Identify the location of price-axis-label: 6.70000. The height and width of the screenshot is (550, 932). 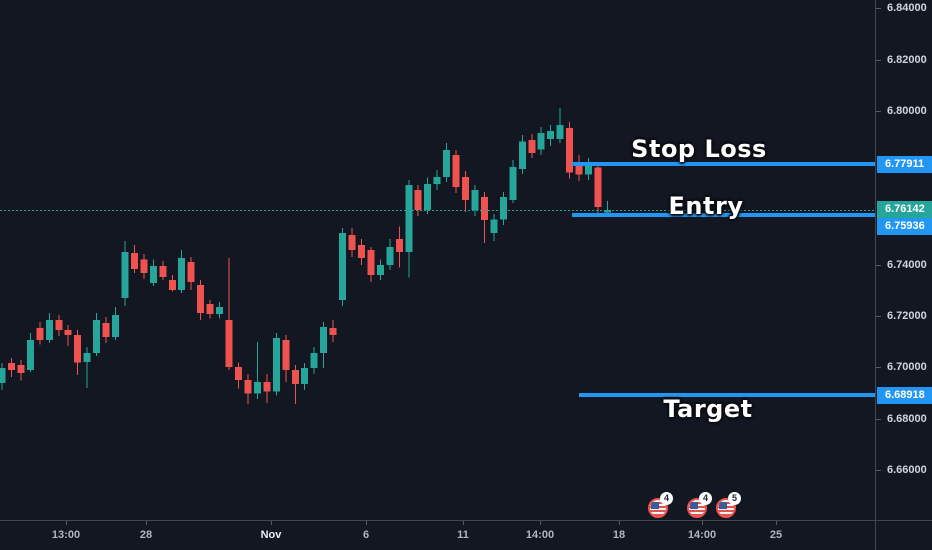
(907, 367).